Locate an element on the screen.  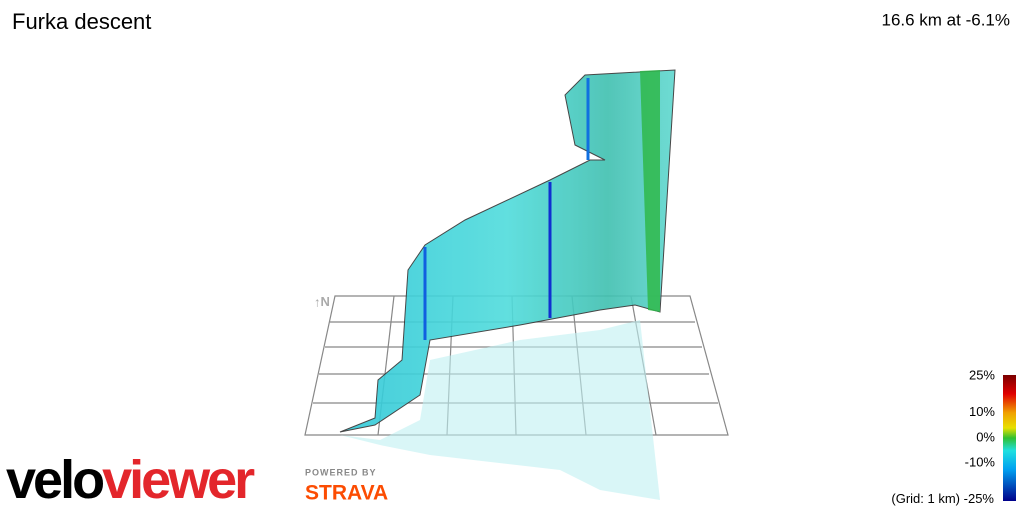
summary: 16.6 km at -6.1% is located at coordinates (945, 19).